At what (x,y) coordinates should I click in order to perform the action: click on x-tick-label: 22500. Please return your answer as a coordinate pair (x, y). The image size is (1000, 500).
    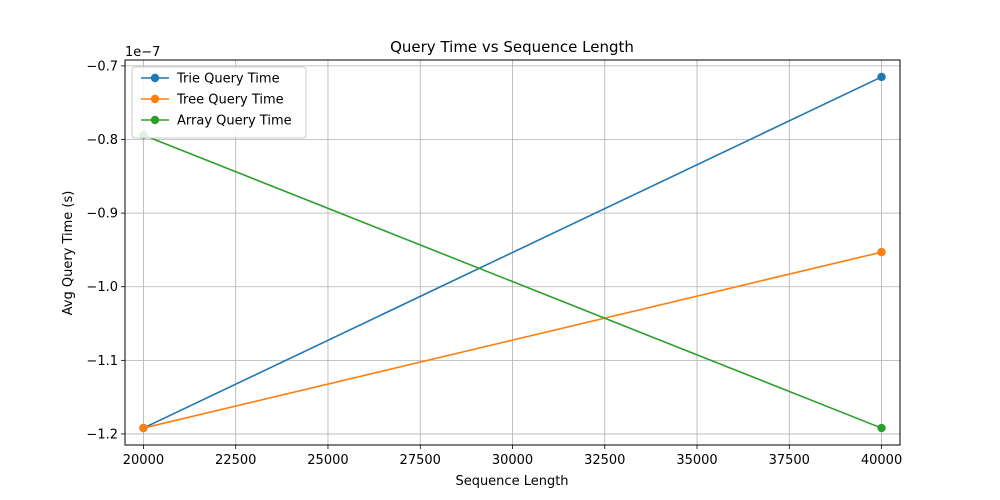
    Looking at the image, I should click on (235, 460).